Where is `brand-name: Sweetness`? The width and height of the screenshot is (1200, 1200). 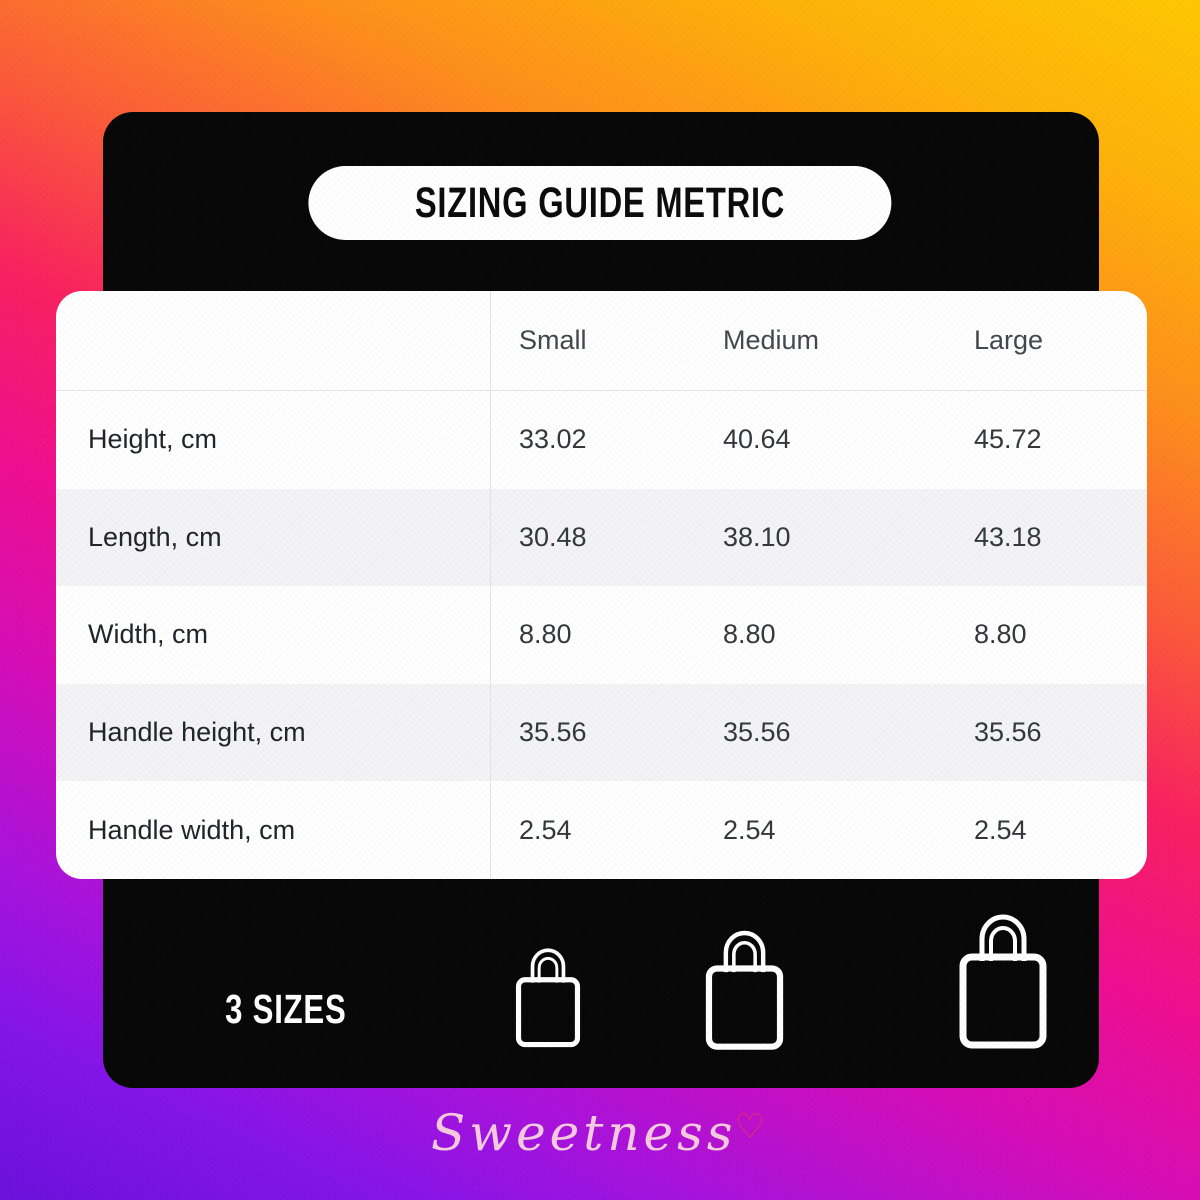
brand-name: Sweetness is located at coordinates (584, 1133).